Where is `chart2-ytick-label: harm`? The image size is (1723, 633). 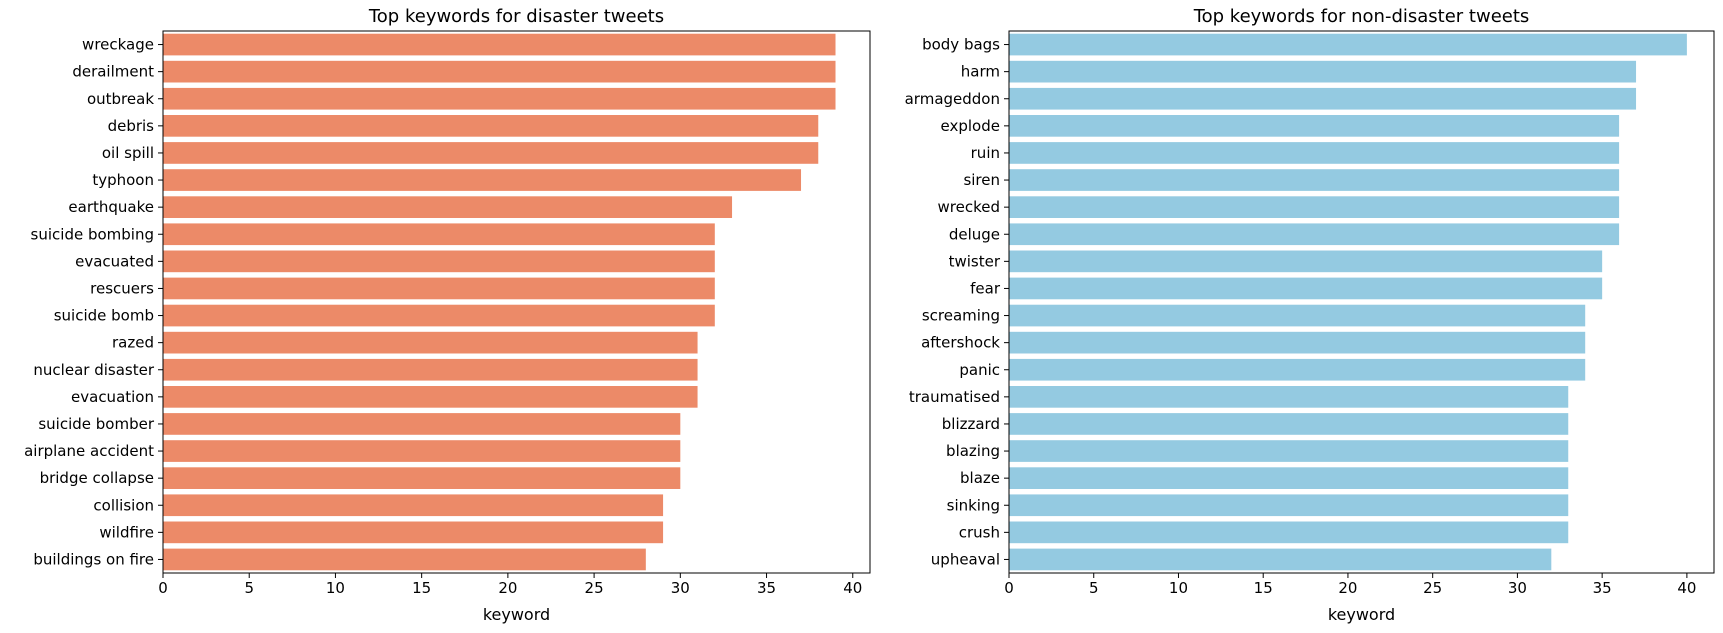
chart2-ytick-label: harm is located at coordinates (980, 72).